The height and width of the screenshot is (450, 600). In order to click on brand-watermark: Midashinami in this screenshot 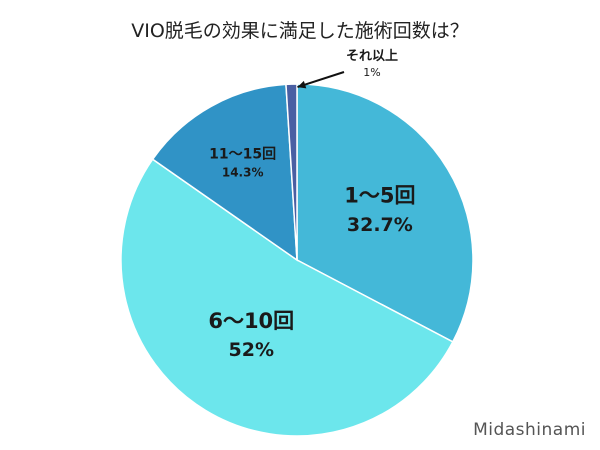, I will do `click(529, 430)`.